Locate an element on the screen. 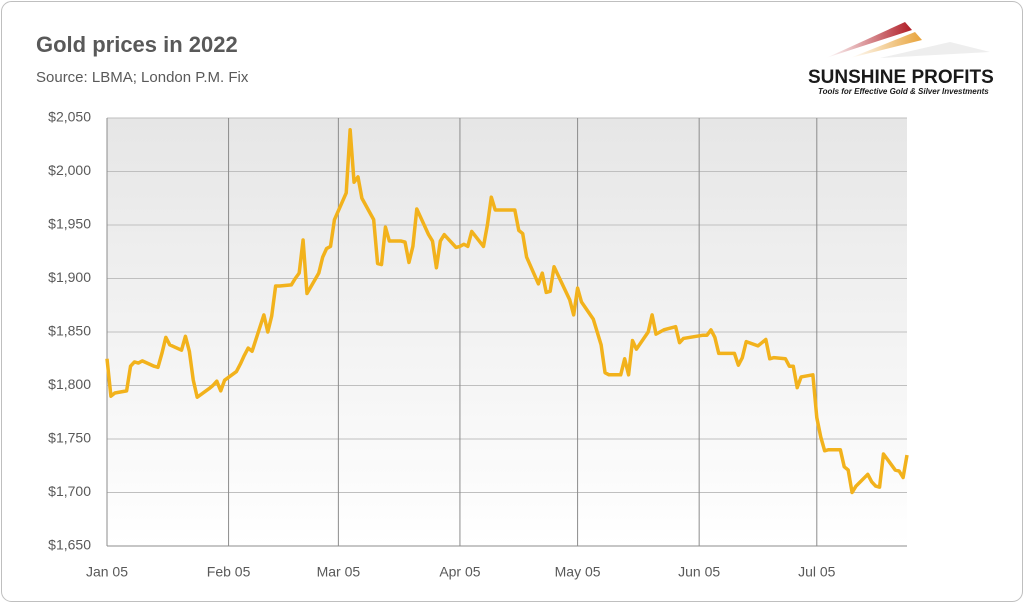 The width and height of the screenshot is (1024, 603). y-tick-label: $2,050 is located at coordinates (69, 117).